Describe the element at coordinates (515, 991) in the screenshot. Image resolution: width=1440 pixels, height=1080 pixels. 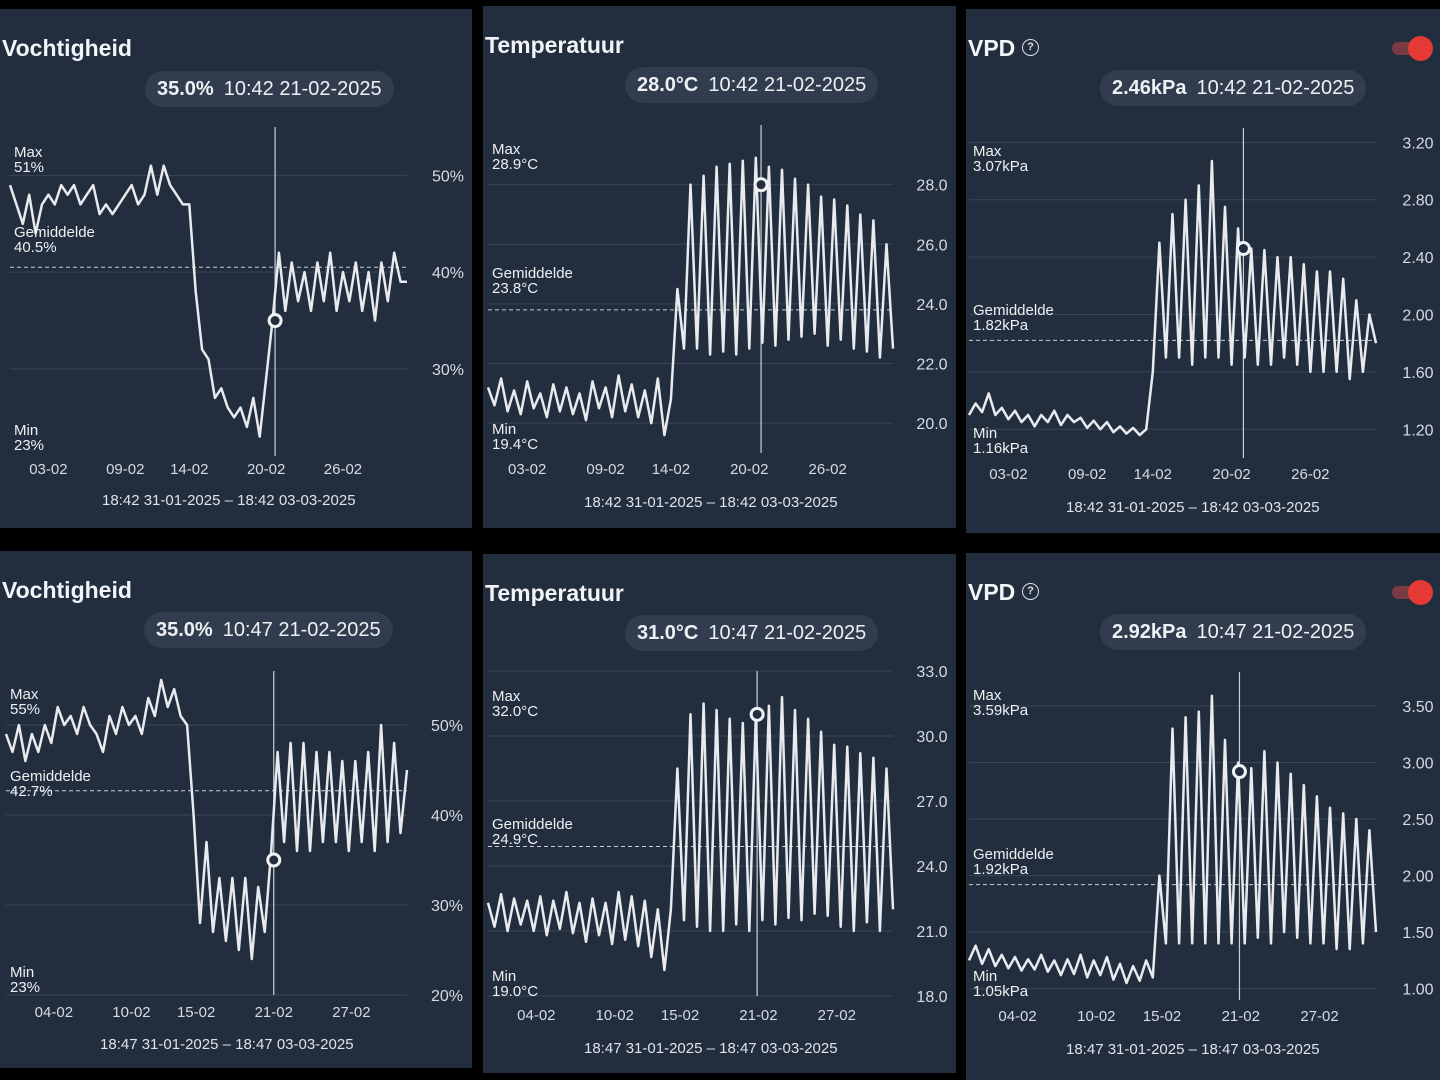
I see `min-value: 19.0°C` at that location.